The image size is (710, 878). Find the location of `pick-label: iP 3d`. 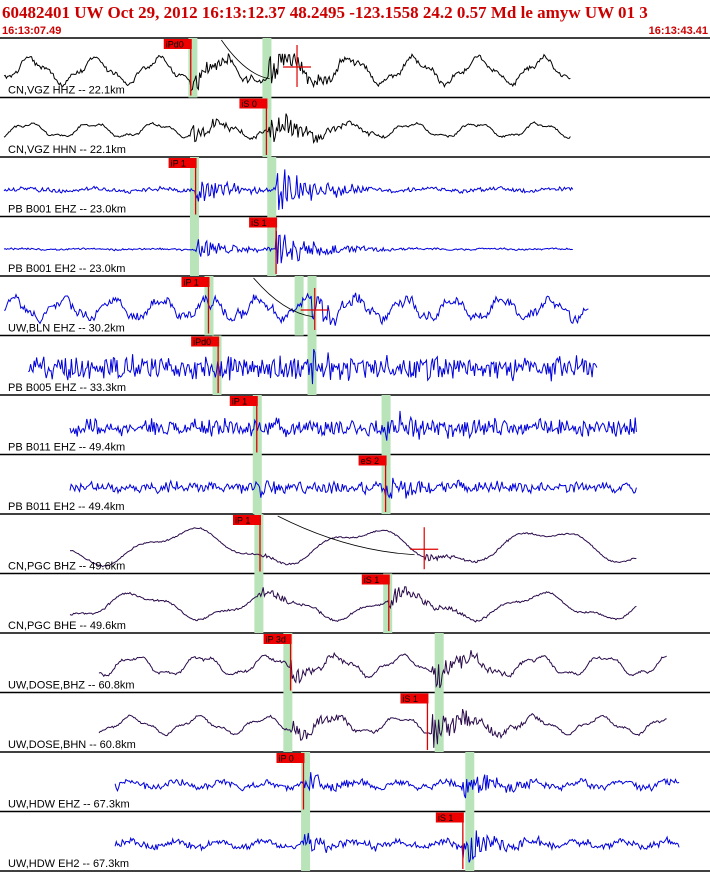

pick-label: iP 3d is located at coordinates (276, 640).